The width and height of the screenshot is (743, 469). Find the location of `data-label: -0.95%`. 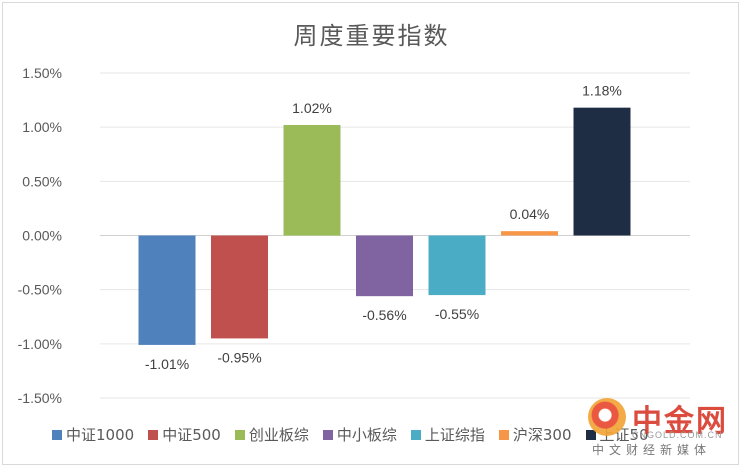

data-label: -0.95% is located at coordinates (239, 357).